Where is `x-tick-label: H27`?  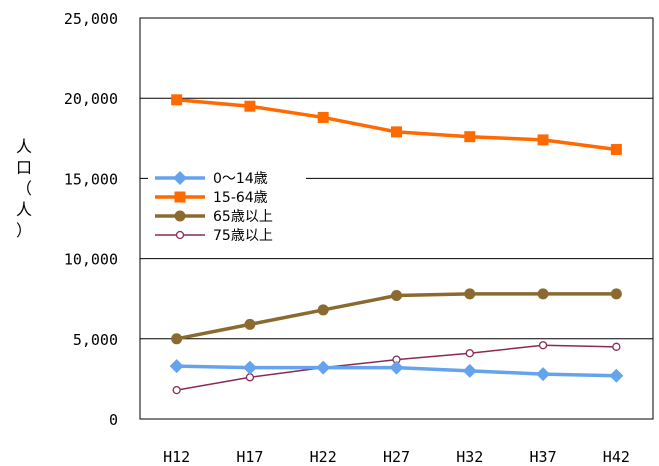
x-tick-label: H27 is located at coordinates (396, 457).